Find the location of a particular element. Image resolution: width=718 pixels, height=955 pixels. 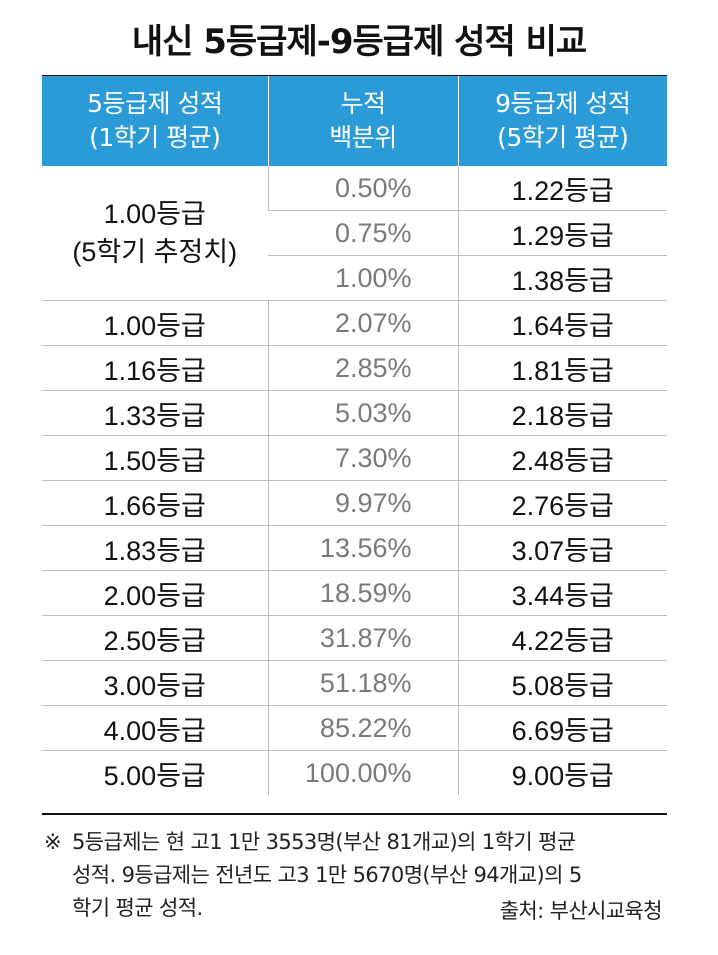

table-row: 1.00등급 2.07% 1.64등급 is located at coordinates (354, 323).